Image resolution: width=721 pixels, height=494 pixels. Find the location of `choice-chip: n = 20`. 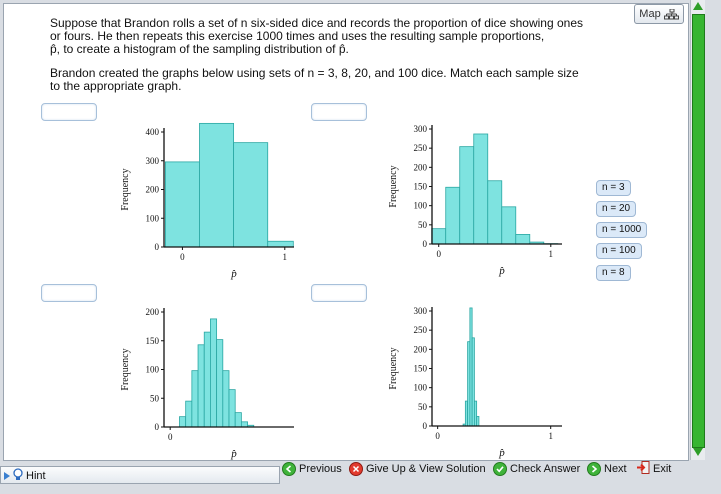

choice-chip: n = 20 is located at coordinates (616, 209).